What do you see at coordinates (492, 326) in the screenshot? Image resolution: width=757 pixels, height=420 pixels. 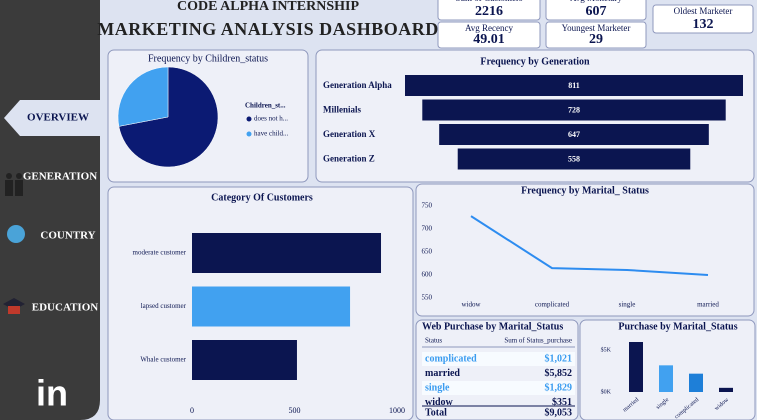 I see `table-title: Web Purchase by Marital_Status` at bounding box center [492, 326].